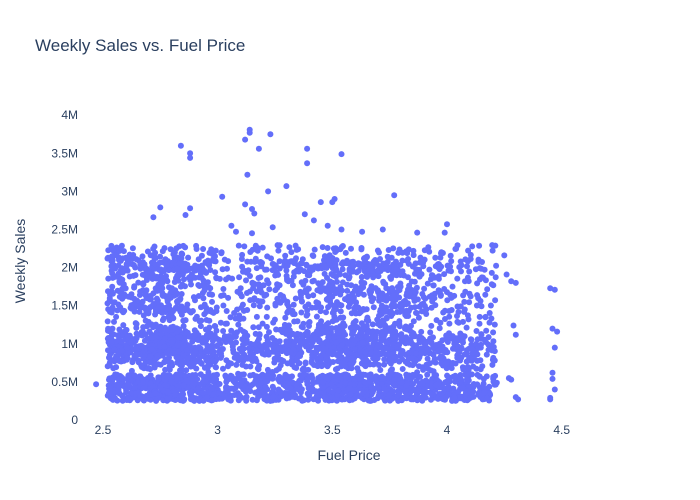 This screenshot has width=700, height=500. What do you see at coordinates (64, 382) in the screenshot?
I see `y-tick-label: 0.5M` at bounding box center [64, 382].